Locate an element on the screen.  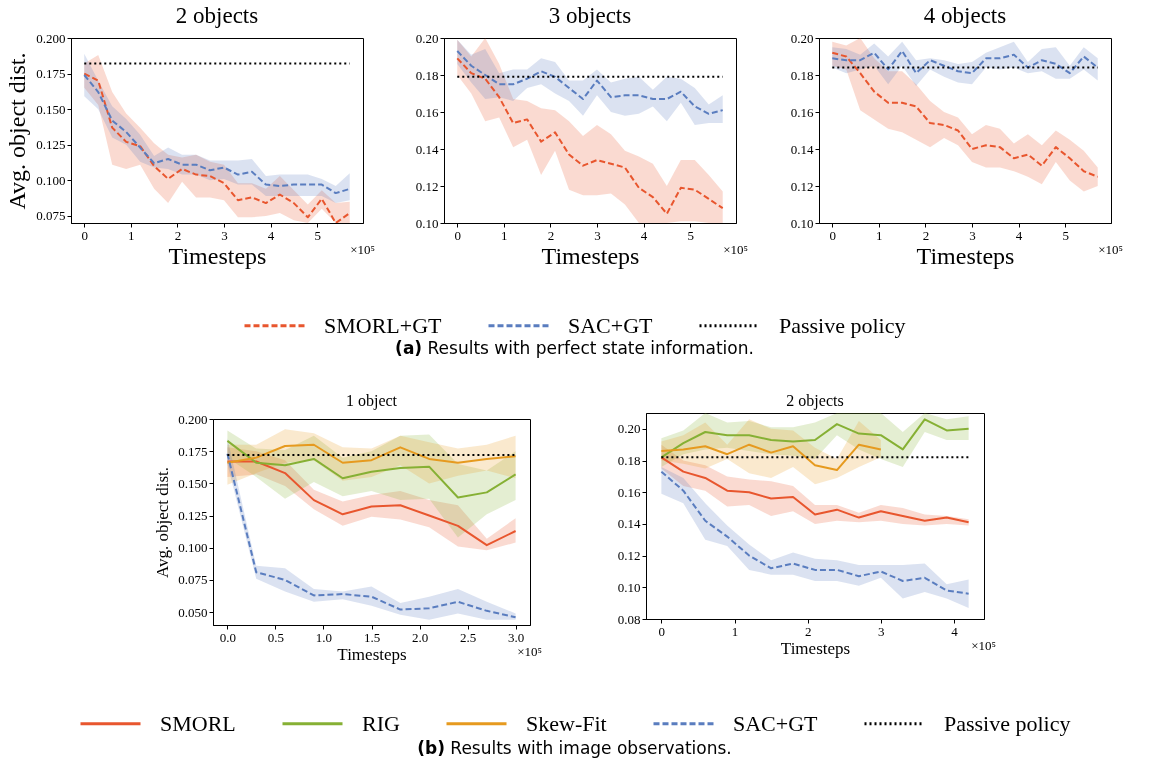
text: (b) Results with image observations. is located at coordinates (574, 748).